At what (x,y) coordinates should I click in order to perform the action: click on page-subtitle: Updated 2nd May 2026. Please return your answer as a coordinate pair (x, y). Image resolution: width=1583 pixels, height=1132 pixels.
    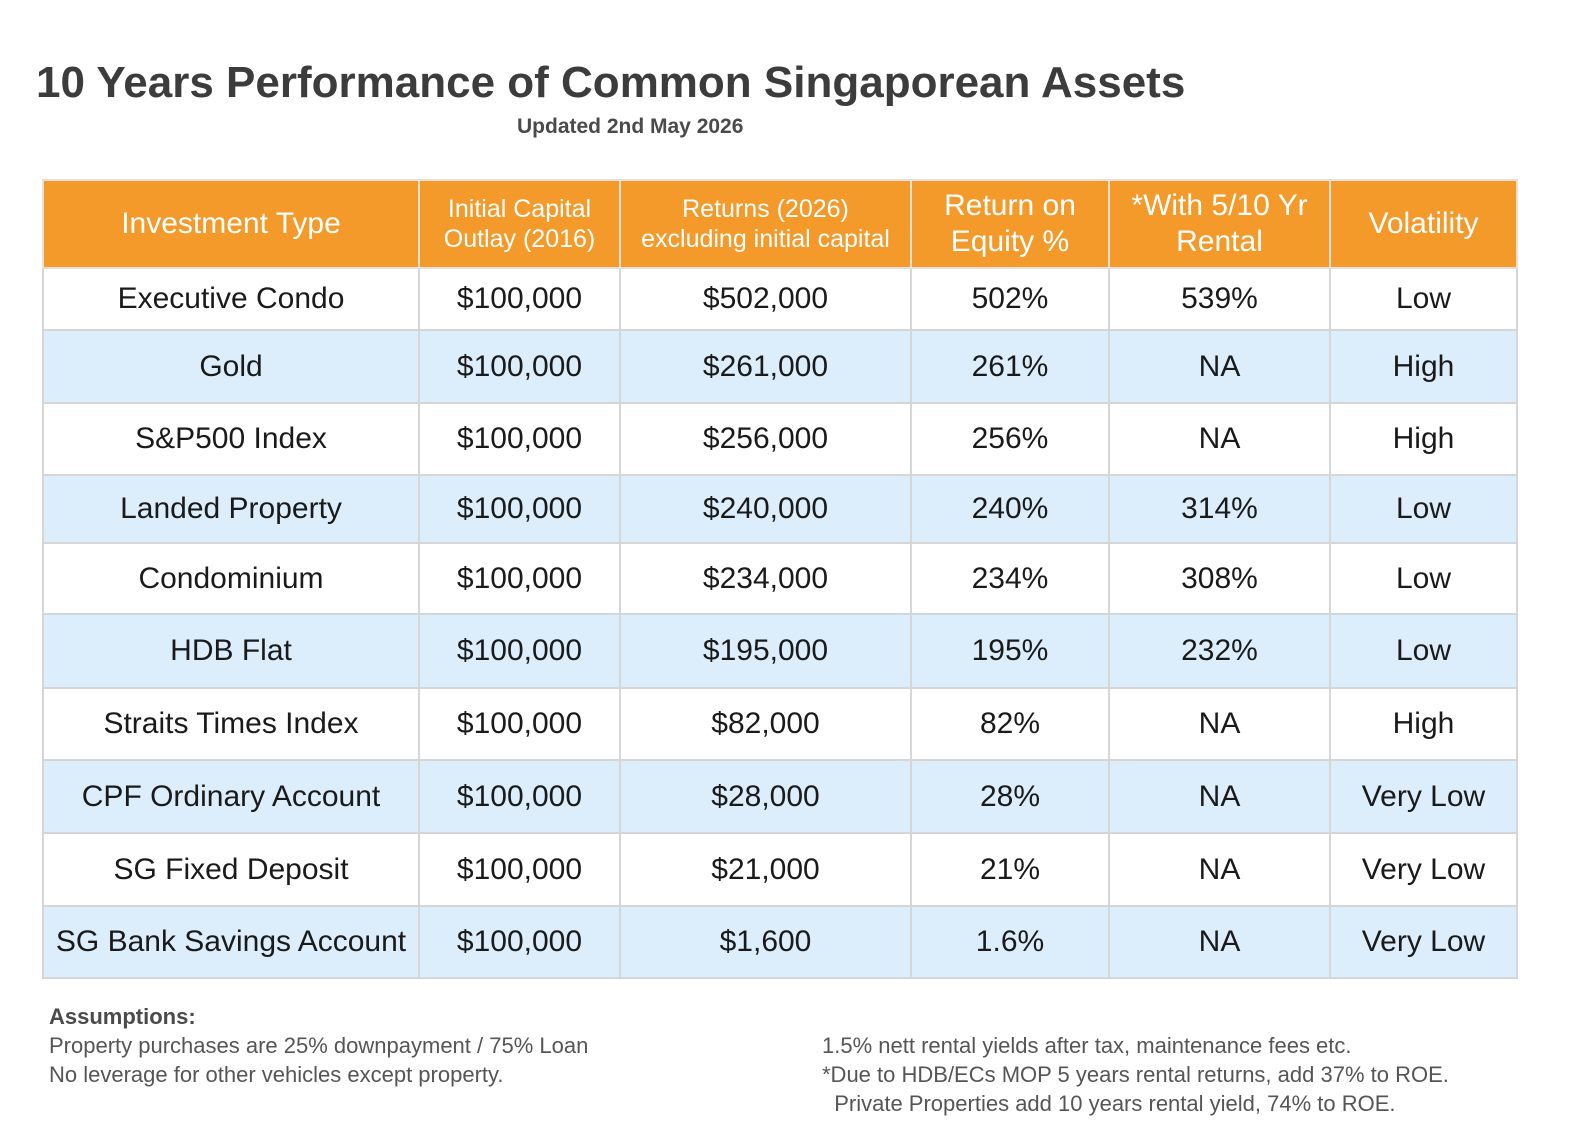
    Looking at the image, I should click on (630, 126).